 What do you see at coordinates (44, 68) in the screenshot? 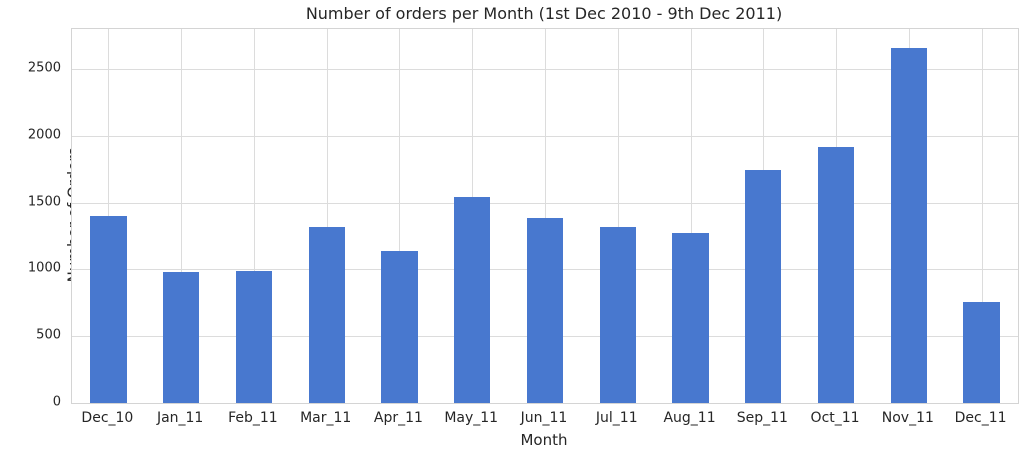
I see `y-tick-2500: 2500` at bounding box center [44, 68].